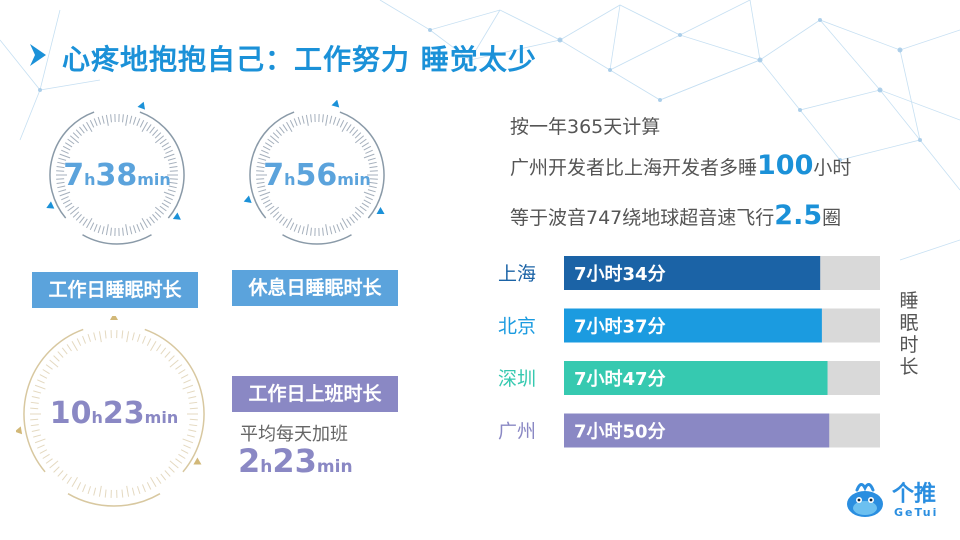 Image resolution: width=960 pixels, height=540 pixels. What do you see at coordinates (909, 334) in the screenshot?
I see `chart-axis-label: 睡眠时长` at bounding box center [909, 334].